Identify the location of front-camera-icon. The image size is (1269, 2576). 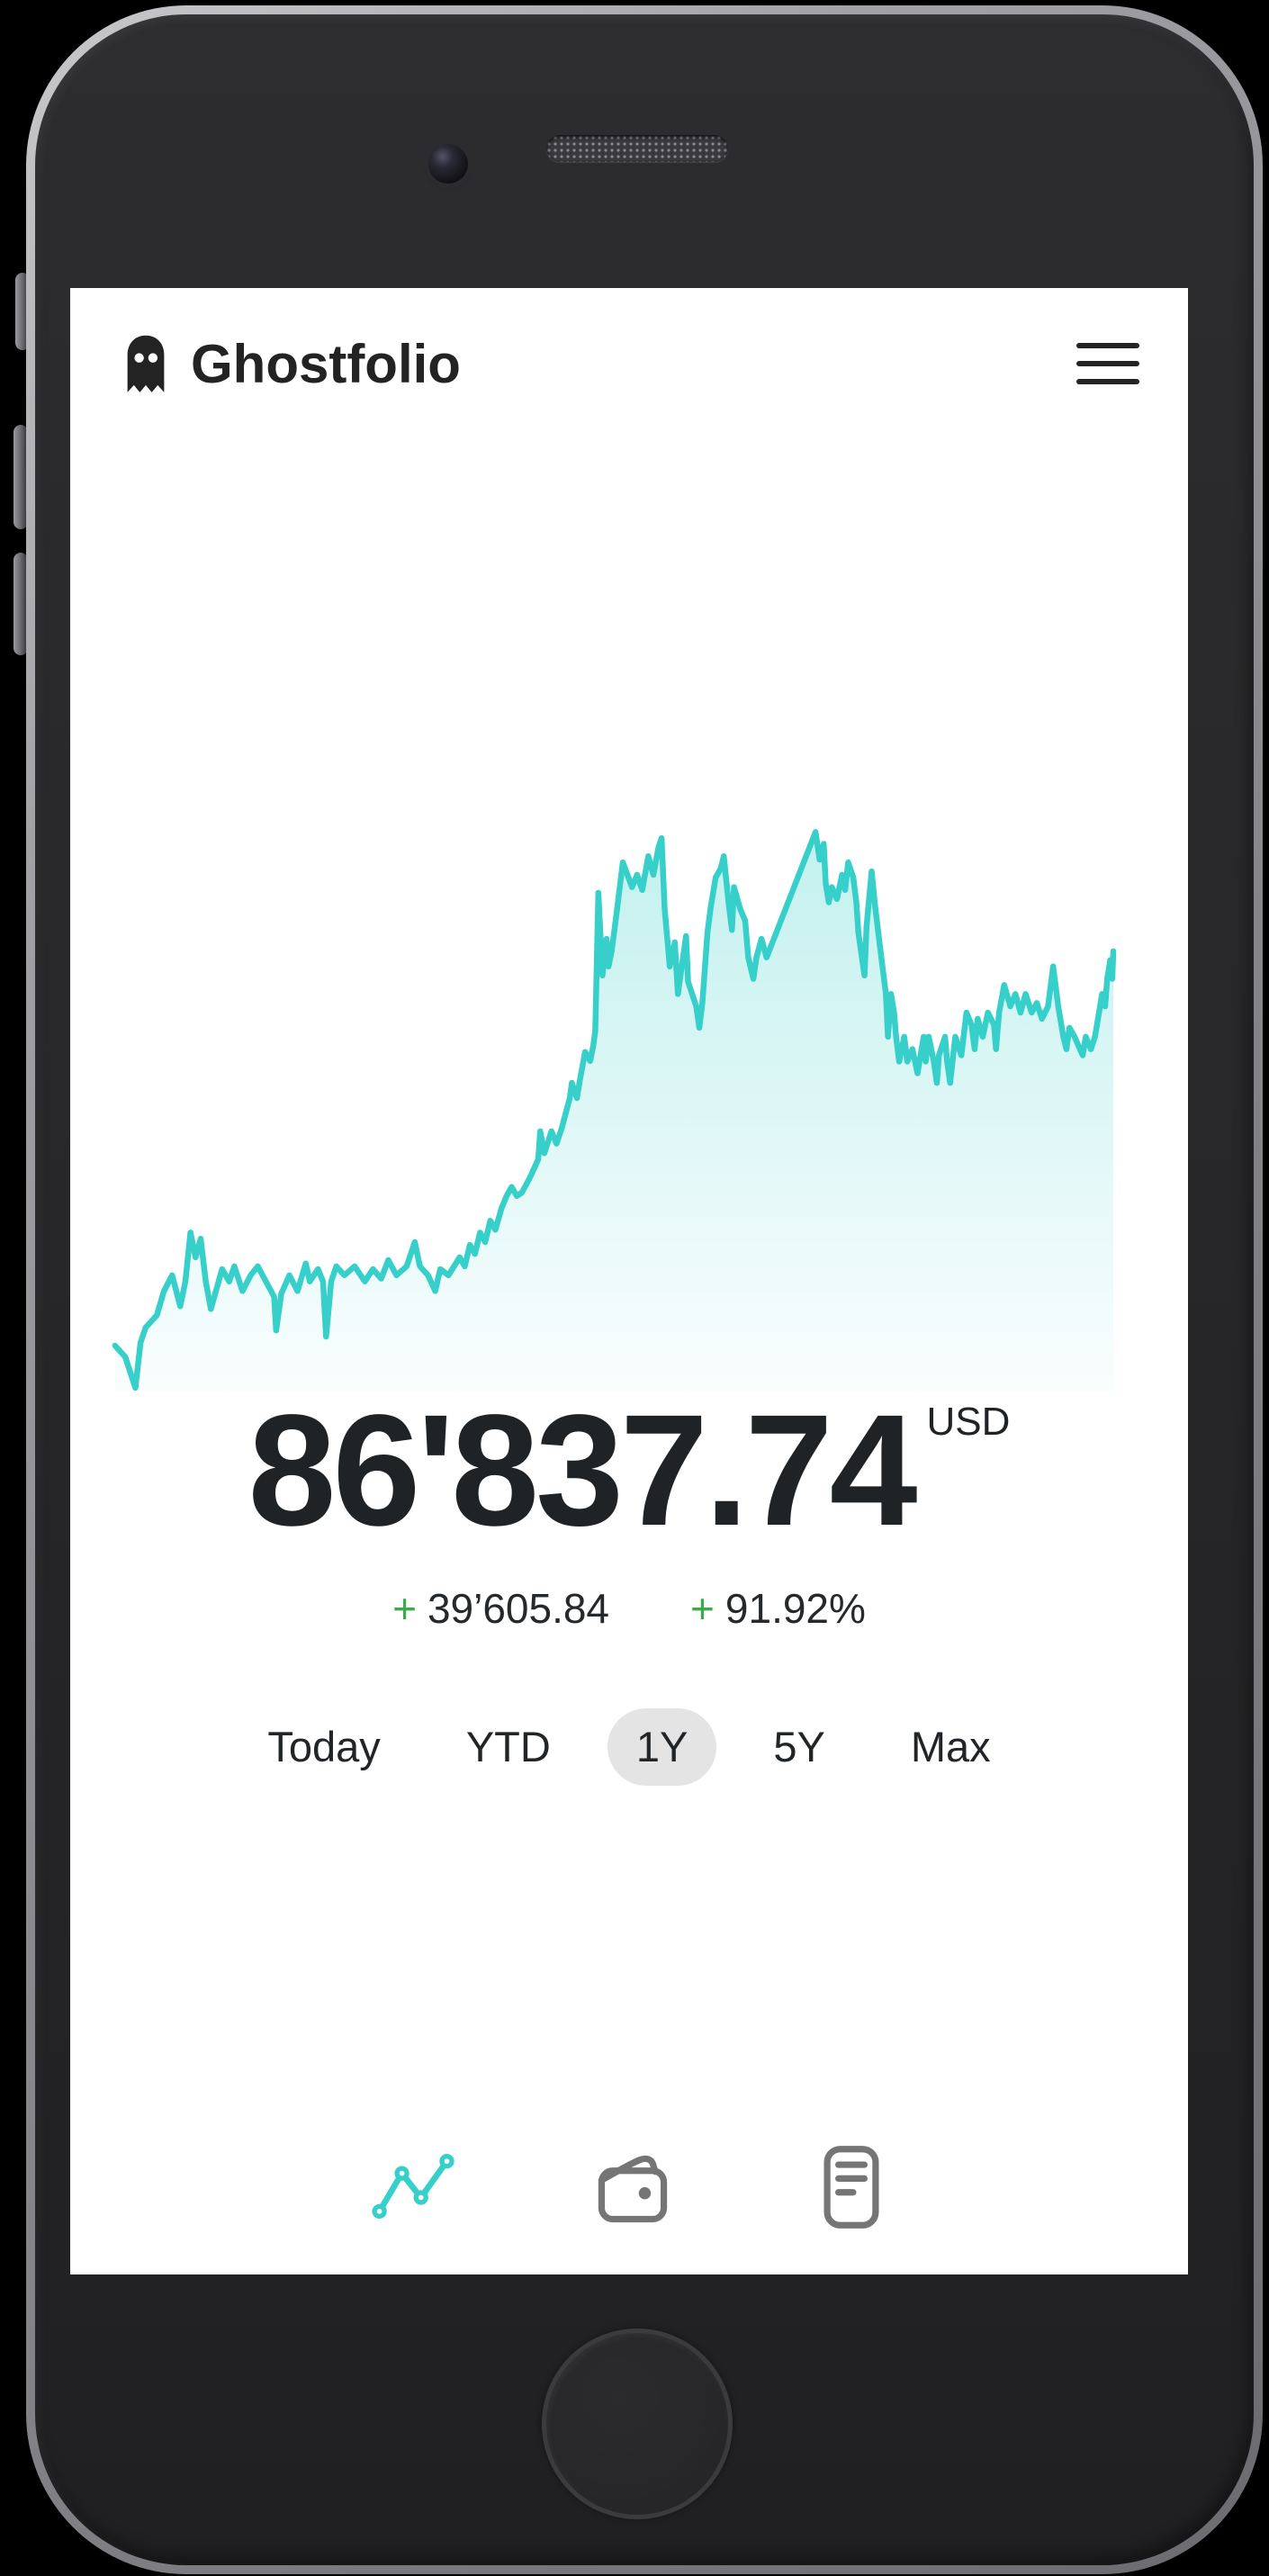
(448, 164).